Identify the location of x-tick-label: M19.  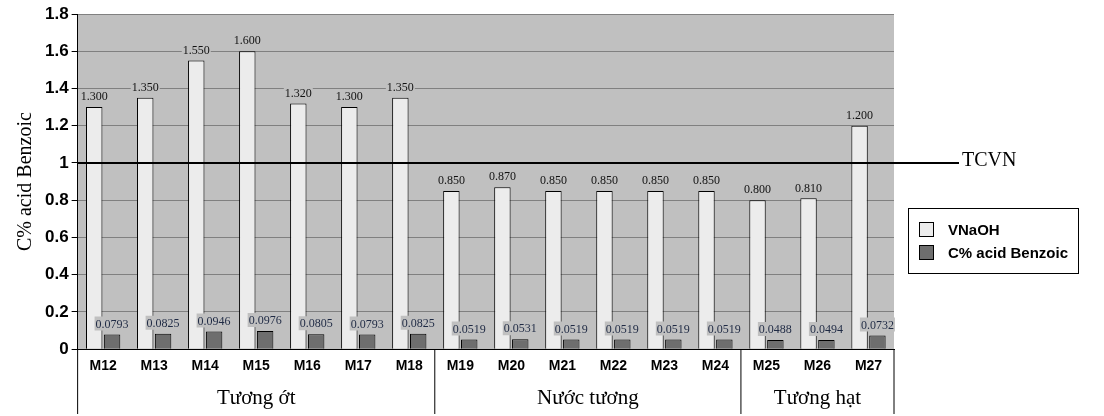
(460, 365).